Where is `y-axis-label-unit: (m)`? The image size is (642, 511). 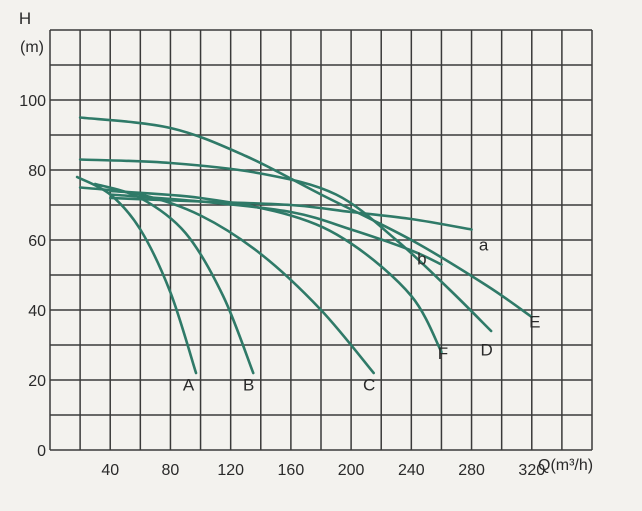 y-axis-label-unit: (m) is located at coordinates (32, 47).